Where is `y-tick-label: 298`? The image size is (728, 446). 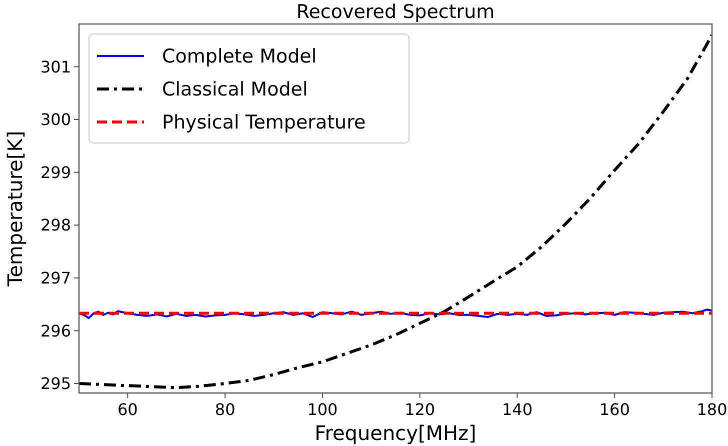 y-tick-label: 298 is located at coordinates (55, 225).